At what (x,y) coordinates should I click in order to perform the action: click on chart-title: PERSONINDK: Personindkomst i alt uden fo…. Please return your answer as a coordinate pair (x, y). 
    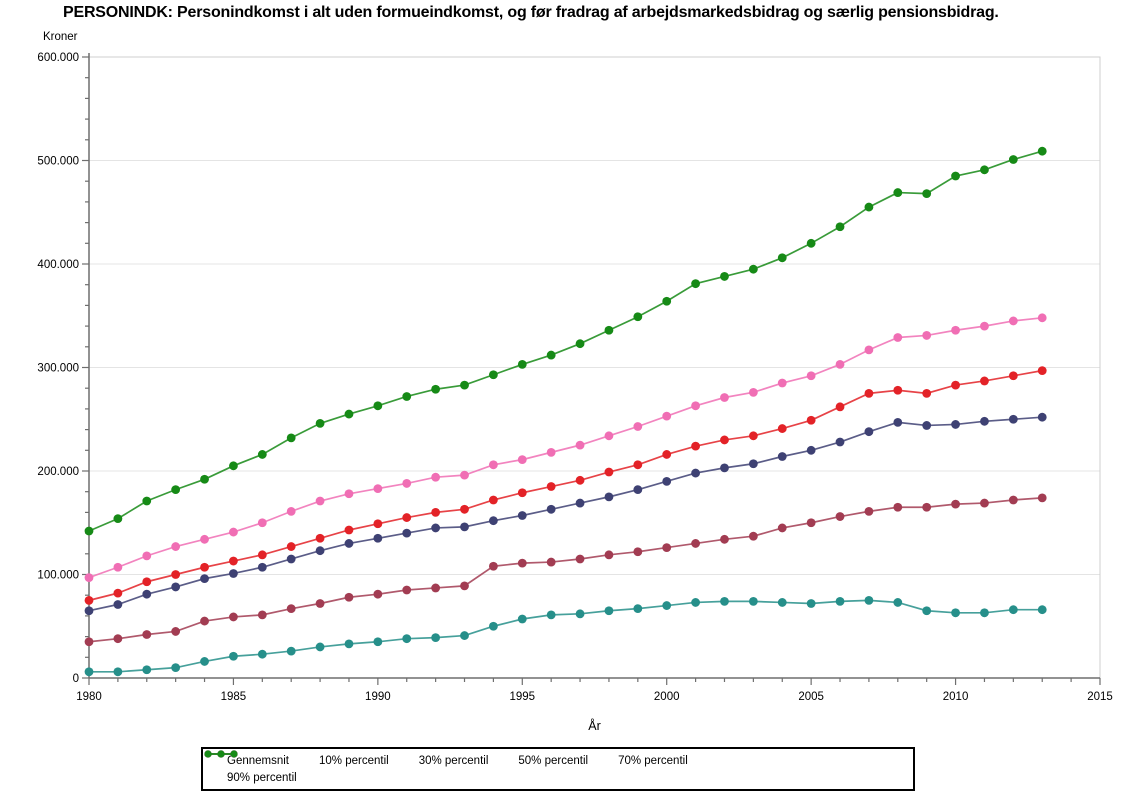
    Looking at the image, I should click on (531, 12).